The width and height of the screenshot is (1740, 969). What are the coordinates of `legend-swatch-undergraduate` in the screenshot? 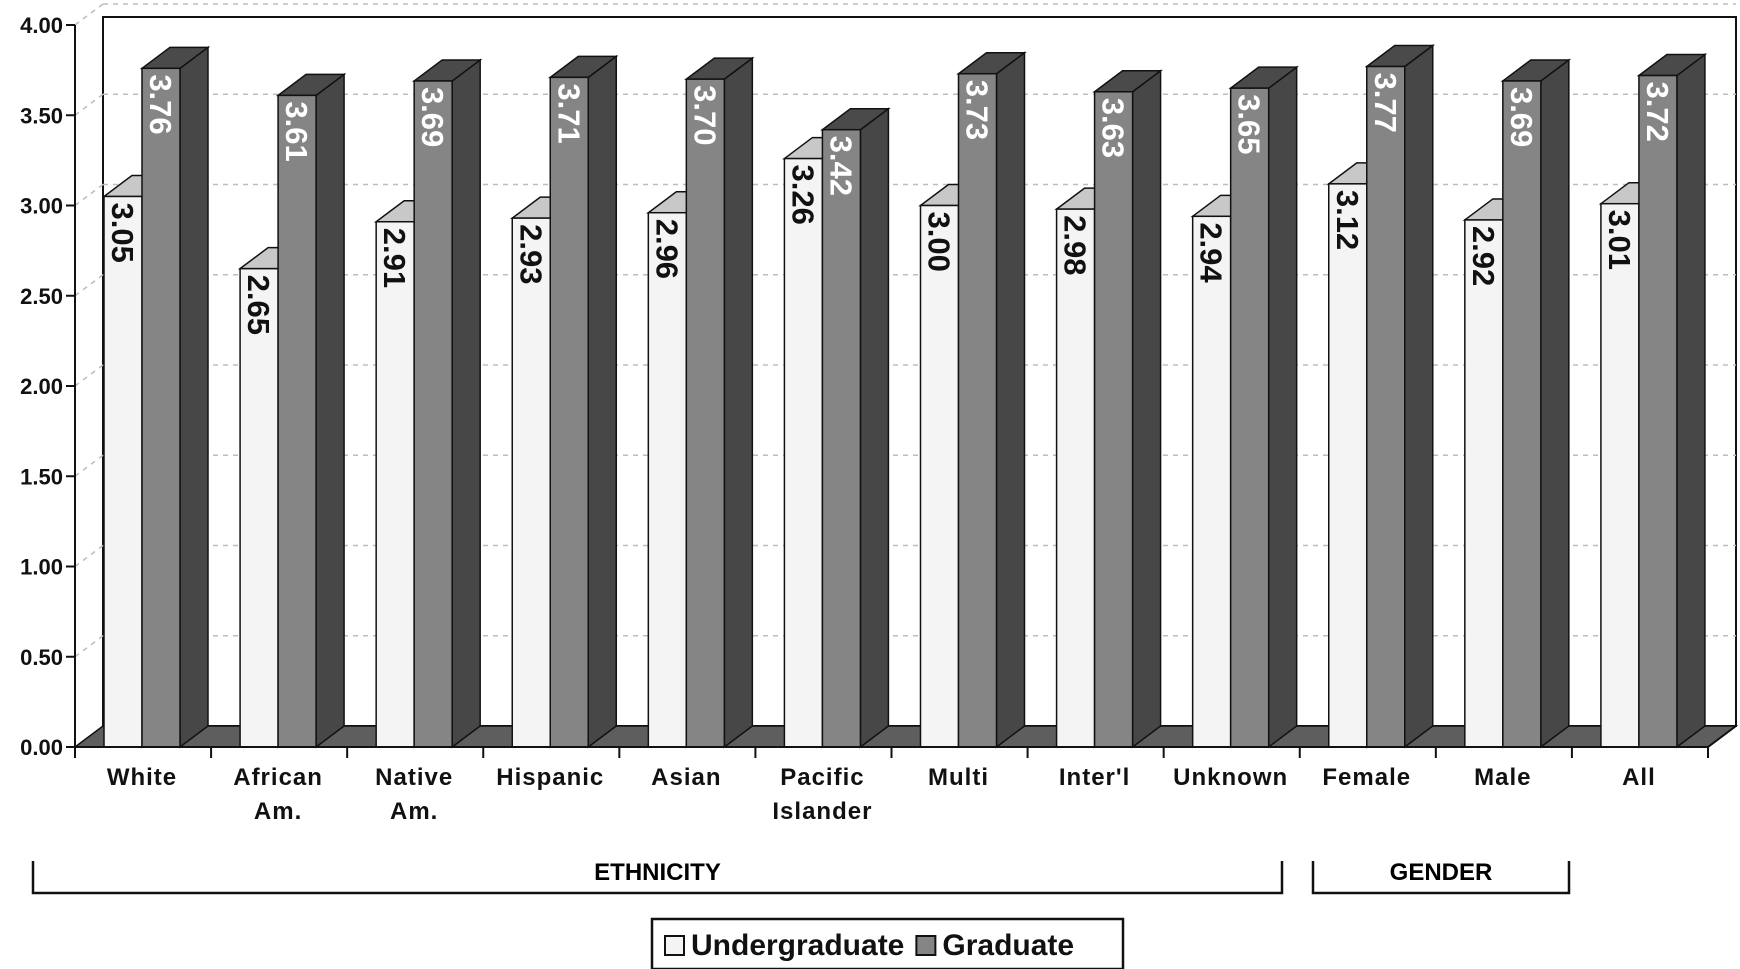 It's located at (674, 945).